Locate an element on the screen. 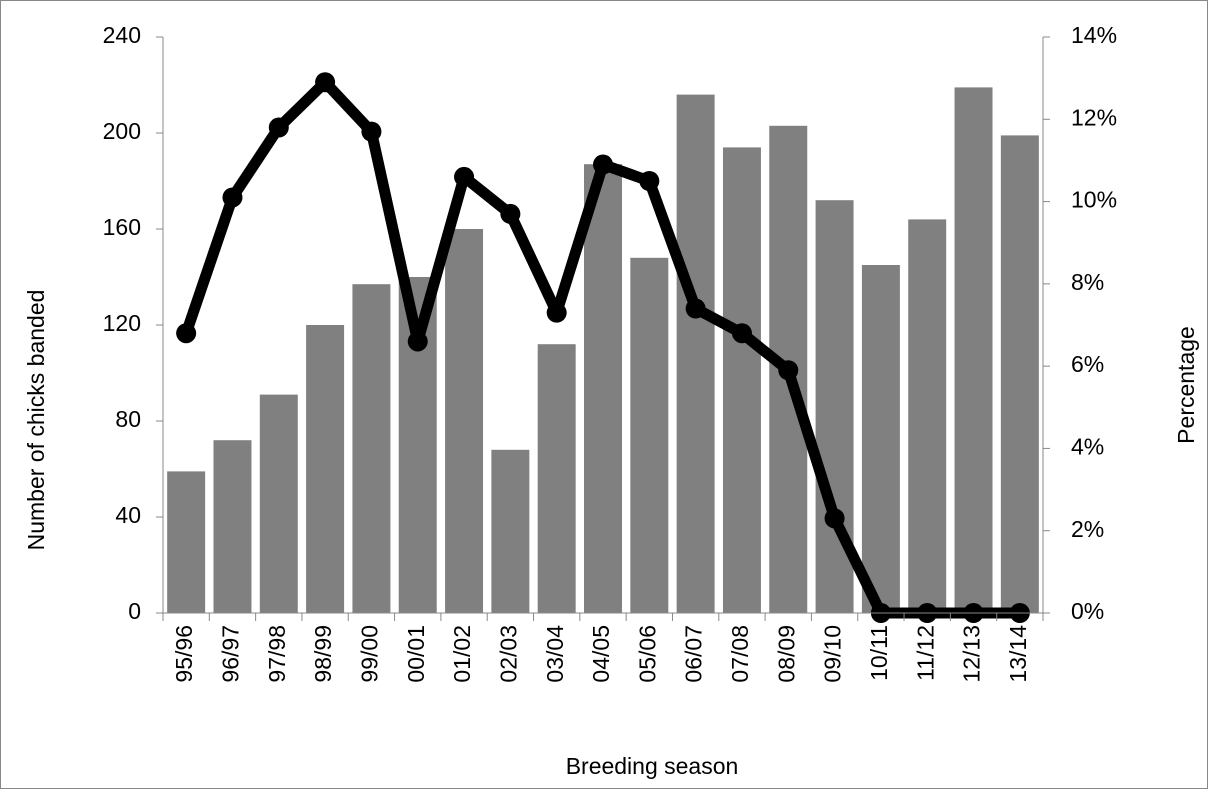  y2-tick-label: 8% is located at coordinates (1087, 282).